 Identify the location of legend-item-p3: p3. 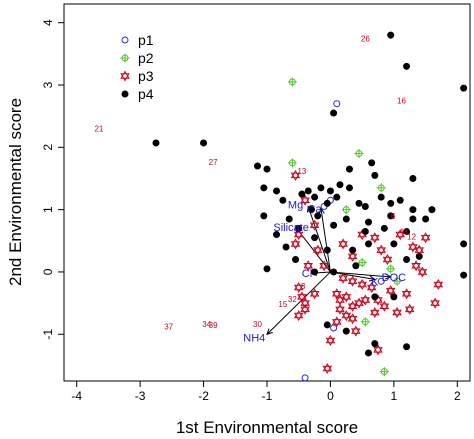
(137, 76).